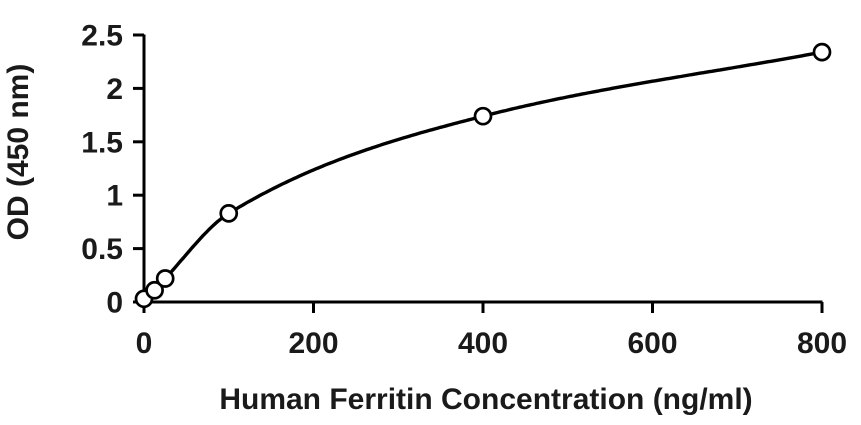 The width and height of the screenshot is (861, 425). Describe the element at coordinates (102, 36) in the screenshot. I see `y-tick-label: 2.5` at that location.